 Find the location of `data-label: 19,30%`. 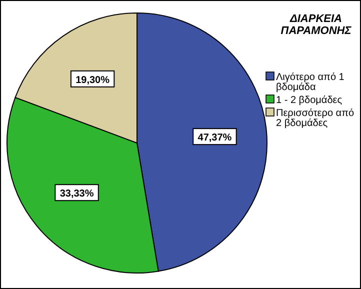

data-label: 19,30% is located at coordinates (93, 80).